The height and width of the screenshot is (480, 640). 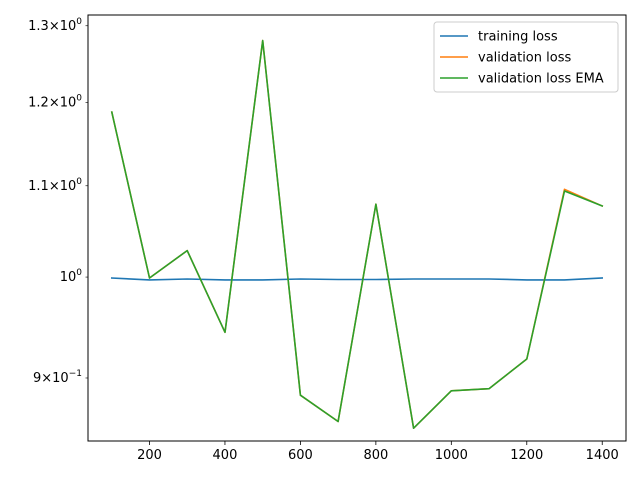 I want to click on y-tick-label: 1.2×100, so click(x=55, y=101).